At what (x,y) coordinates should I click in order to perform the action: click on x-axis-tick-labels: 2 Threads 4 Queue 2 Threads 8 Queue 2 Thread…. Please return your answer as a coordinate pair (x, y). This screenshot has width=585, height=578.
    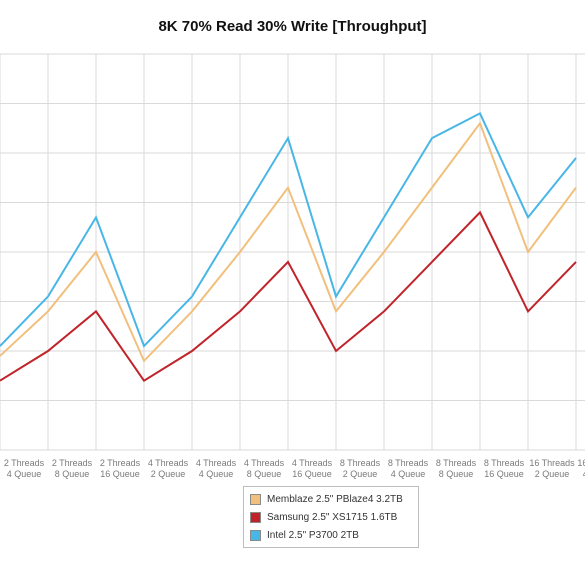
    Looking at the image, I should click on (294, 468).